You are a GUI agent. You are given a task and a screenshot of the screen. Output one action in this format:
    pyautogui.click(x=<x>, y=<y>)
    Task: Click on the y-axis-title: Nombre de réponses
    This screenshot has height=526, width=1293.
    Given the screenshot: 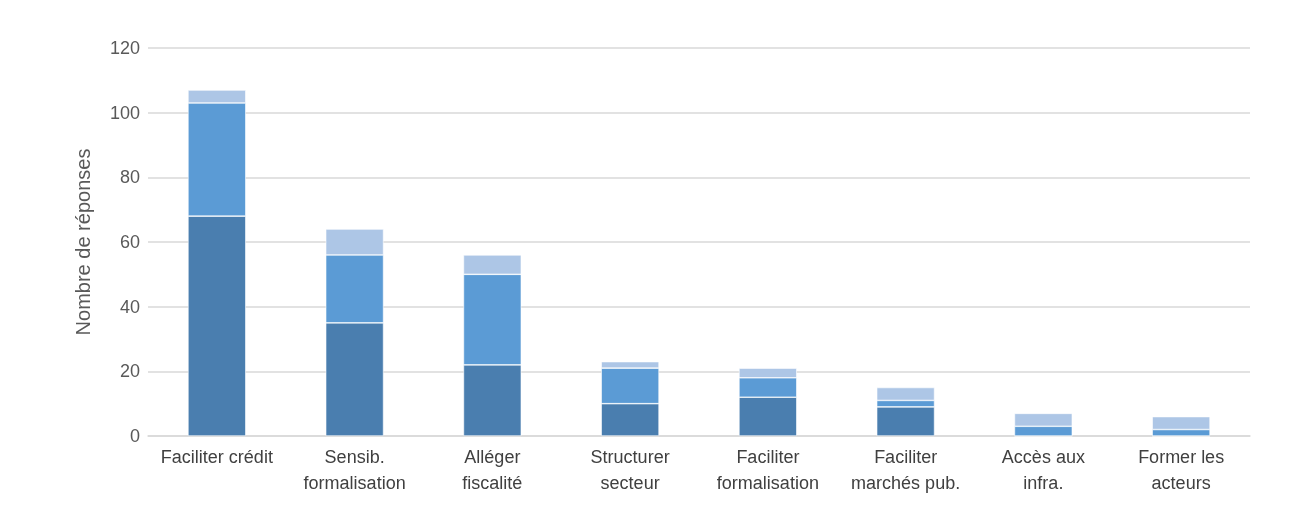 What is the action you would take?
    pyautogui.click(x=83, y=242)
    